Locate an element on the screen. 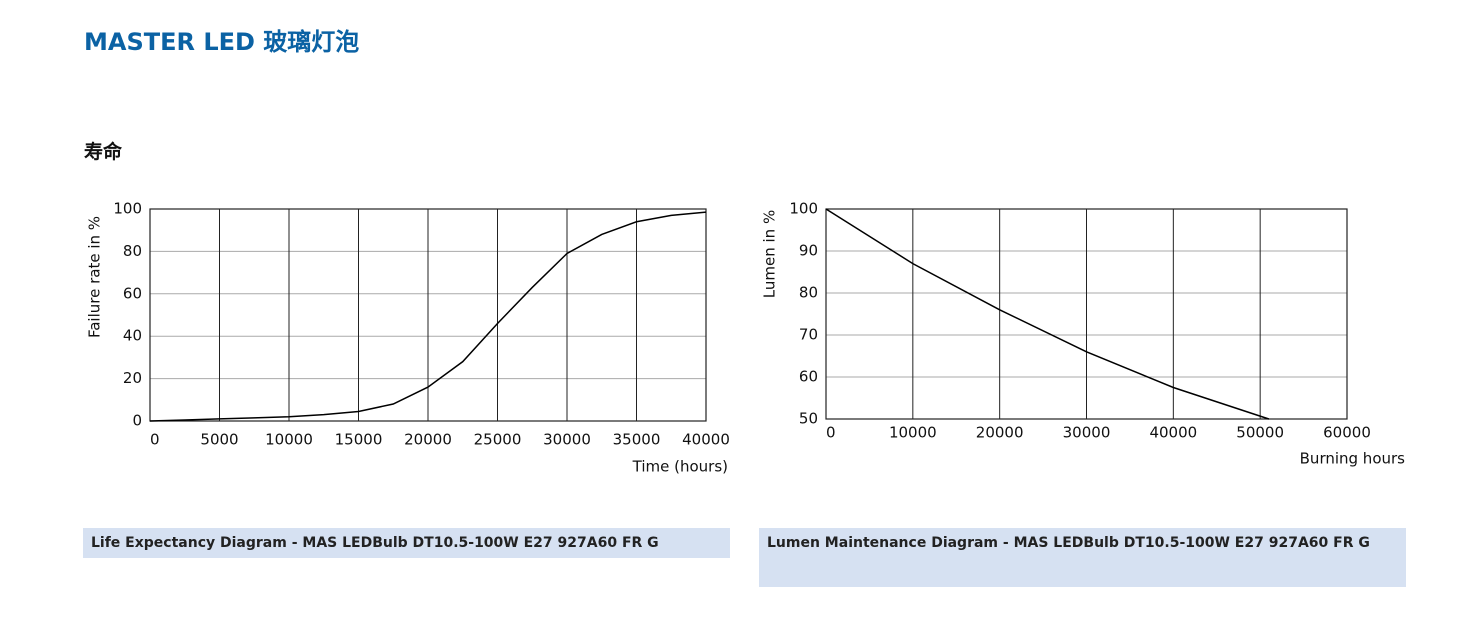  y-axis-title: Lumen in % is located at coordinates (770, 254).